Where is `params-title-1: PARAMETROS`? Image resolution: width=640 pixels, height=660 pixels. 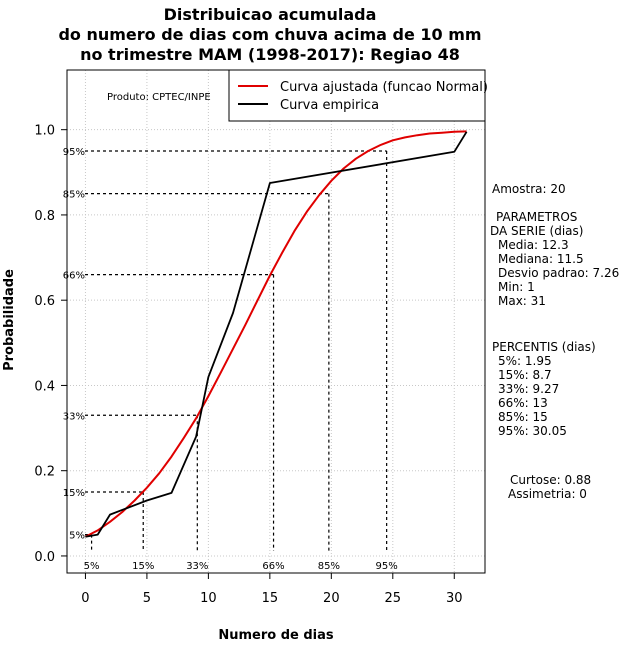 params-title-1: PARAMETROS is located at coordinates (536, 217).